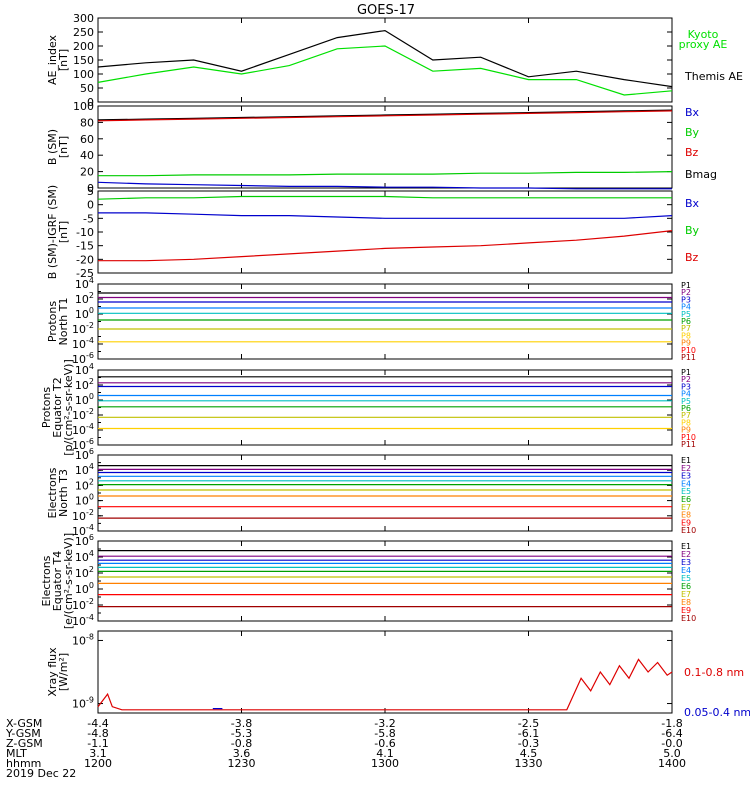 The height and width of the screenshot is (800, 750). Describe the element at coordinates (241, 723) in the screenshot. I see `footer-value: -3.8` at that location.